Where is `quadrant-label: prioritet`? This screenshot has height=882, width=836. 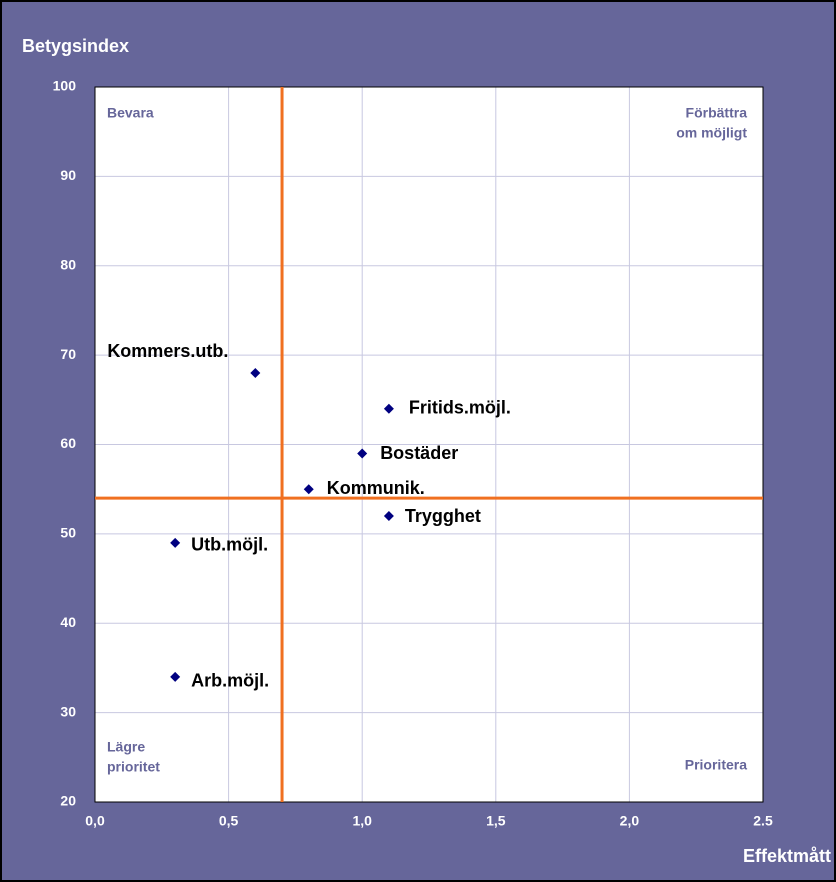 quadrant-label: prioritet is located at coordinates (133, 767).